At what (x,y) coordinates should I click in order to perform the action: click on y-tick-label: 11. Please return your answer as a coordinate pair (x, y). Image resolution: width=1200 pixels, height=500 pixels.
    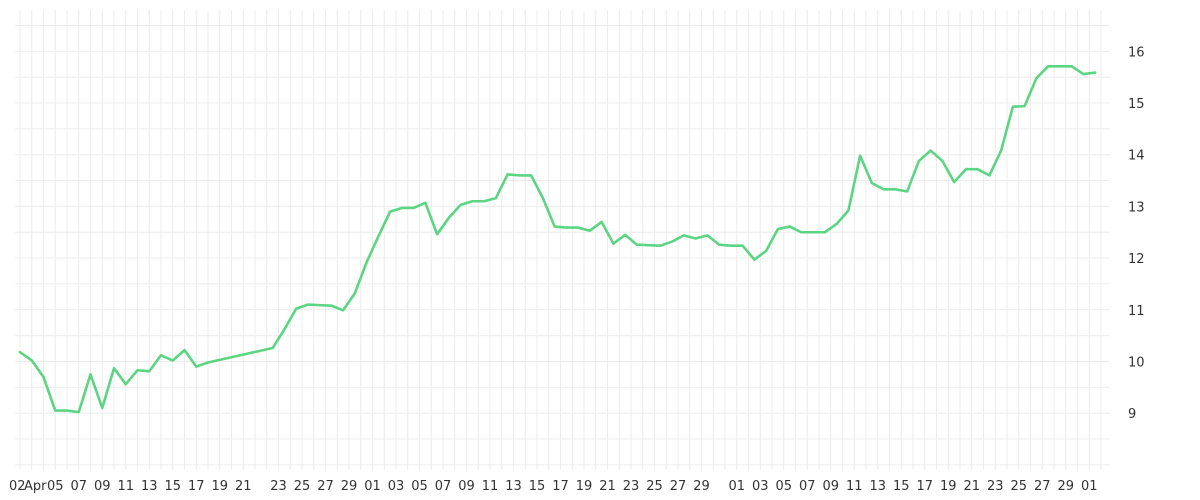
    Looking at the image, I should click on (1136, 311).